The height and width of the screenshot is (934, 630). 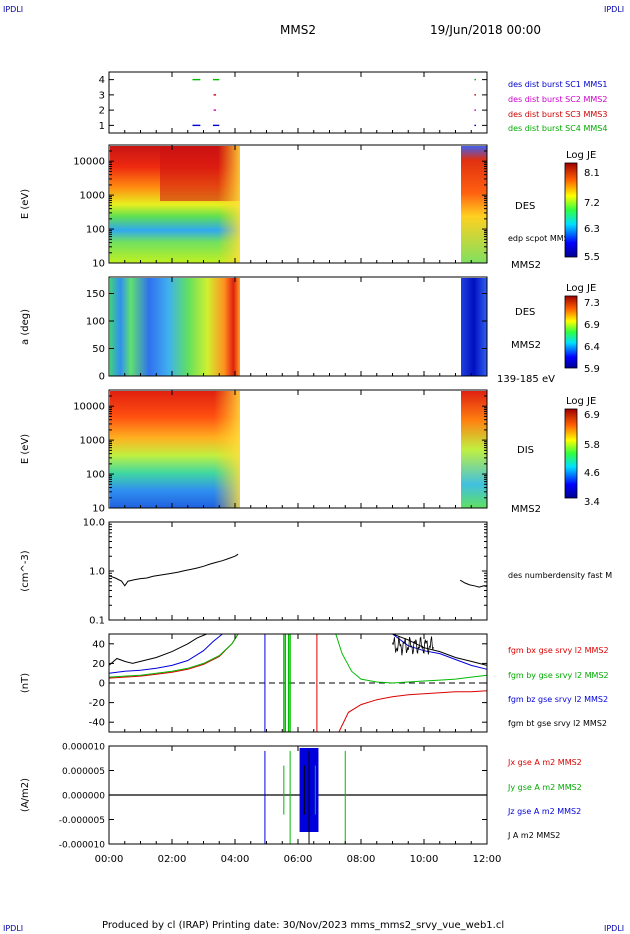 I want to click on des-energy-cb-tick: 5.5, so click(x=592, y=257).